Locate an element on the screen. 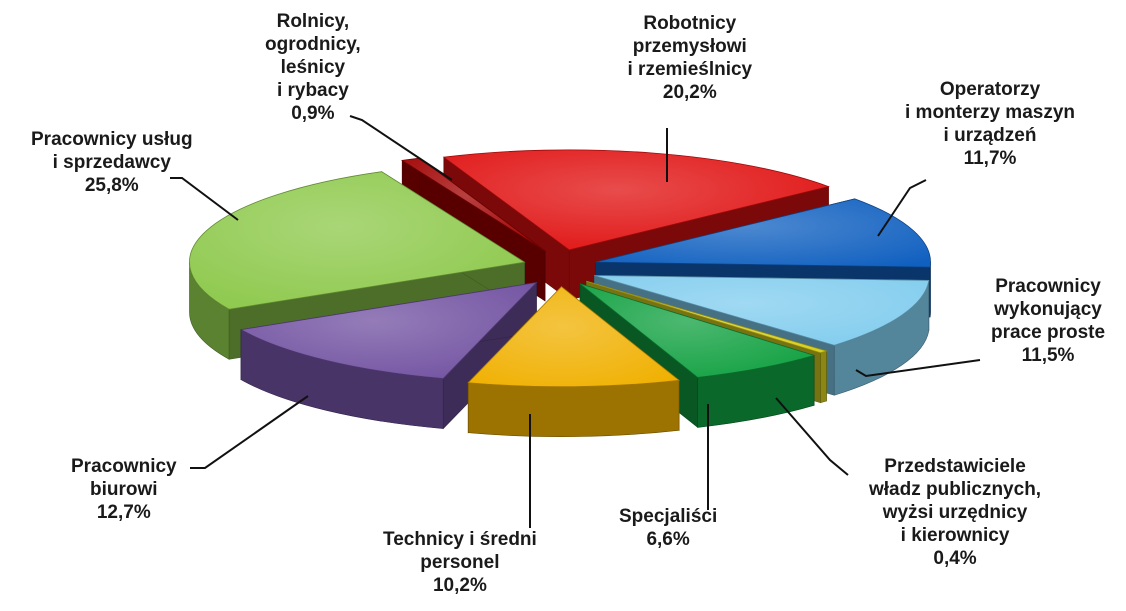 This screenshot has width=1126, height=611. slice-label: Pracownicy wykonujący prace proste 11,5% is located at coordinates (1048, 321).